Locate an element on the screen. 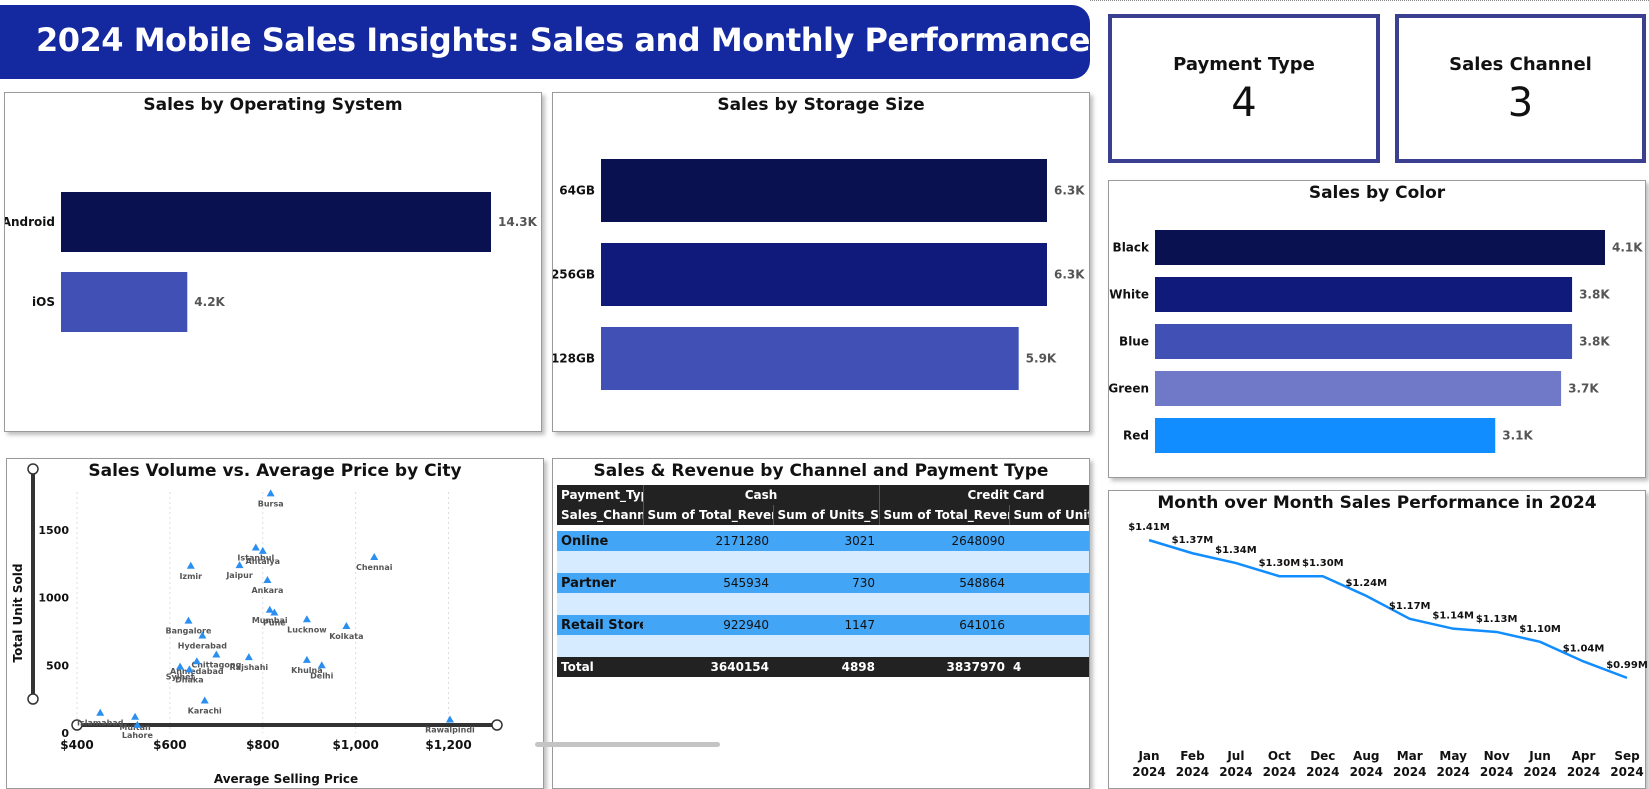 This screenshot has width=1649, height=789. data-label: $1.17M is located at coordinates (1410, 606).